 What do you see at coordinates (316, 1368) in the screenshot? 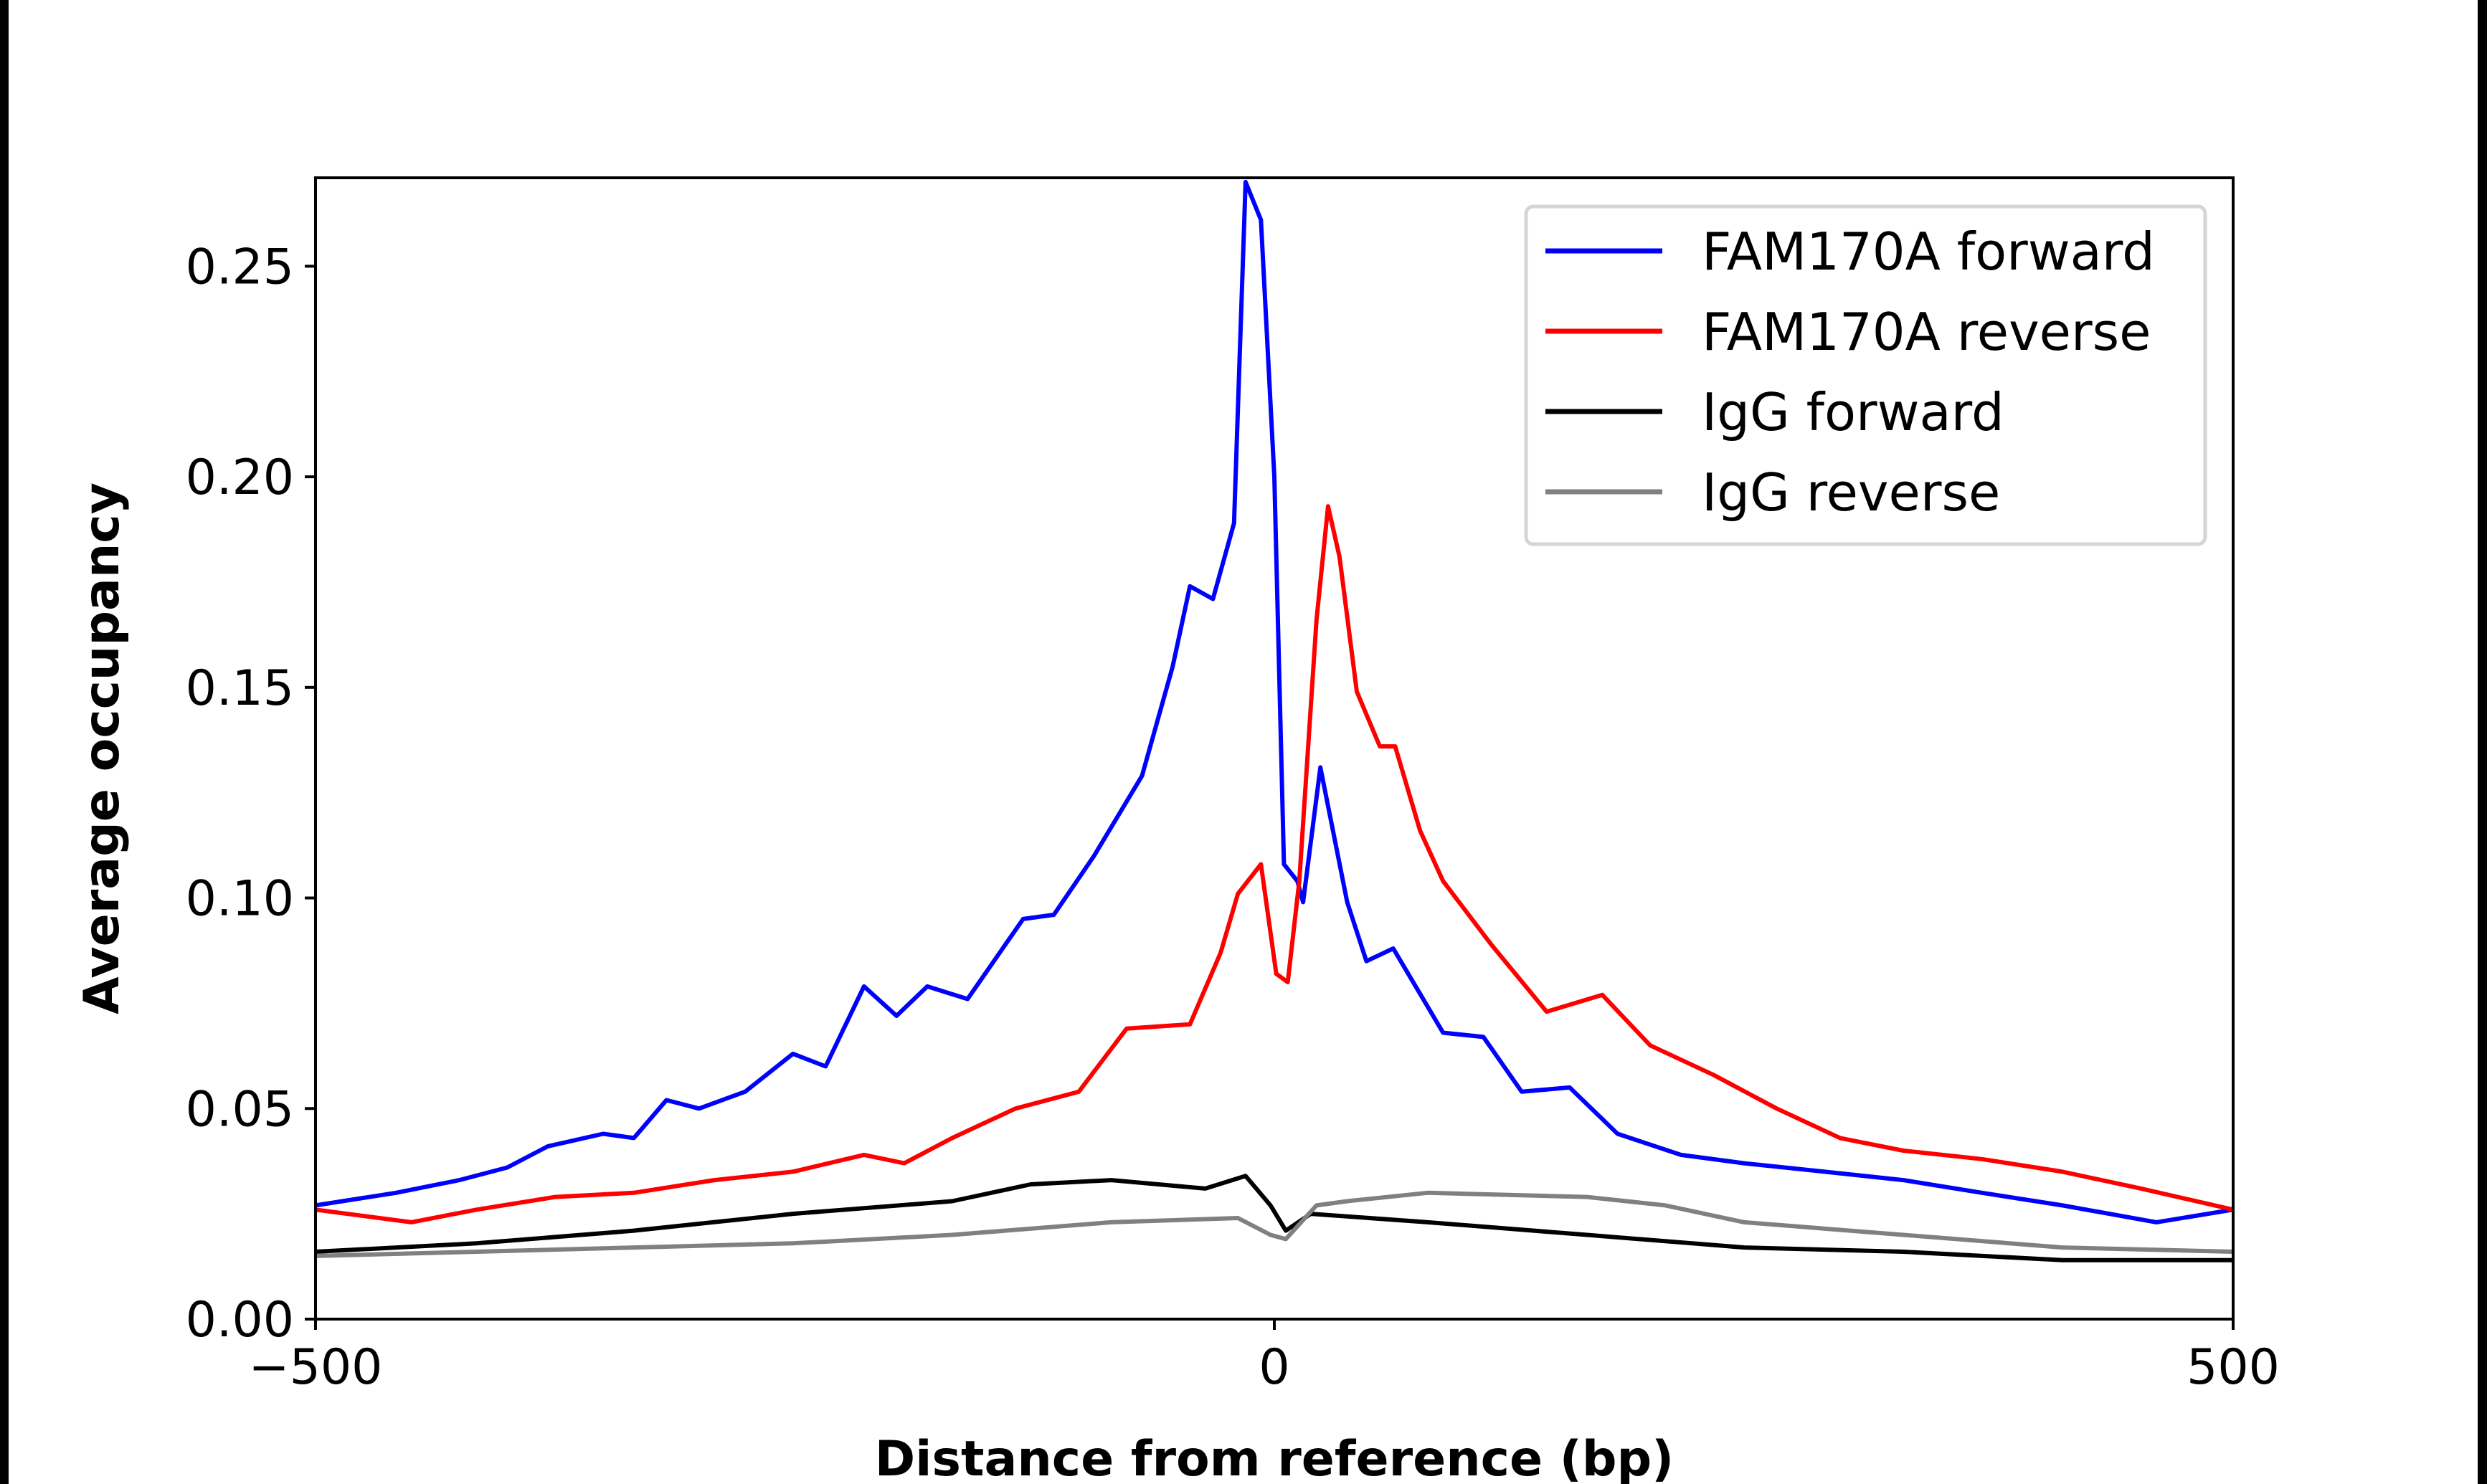
I see `x-tick-label: −500` at bounding box center [316, 1368].